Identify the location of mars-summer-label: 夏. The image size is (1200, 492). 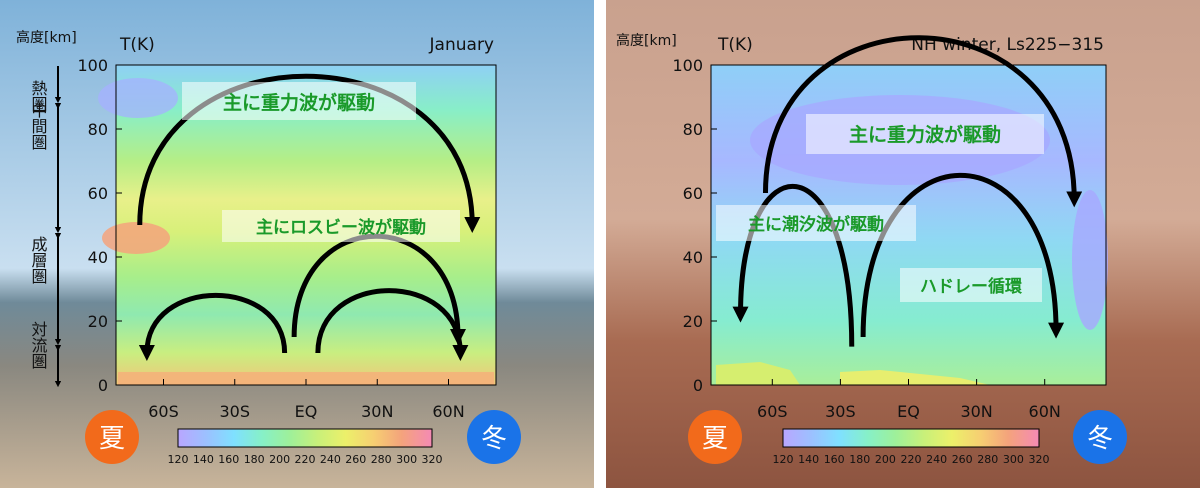
(715, 439).